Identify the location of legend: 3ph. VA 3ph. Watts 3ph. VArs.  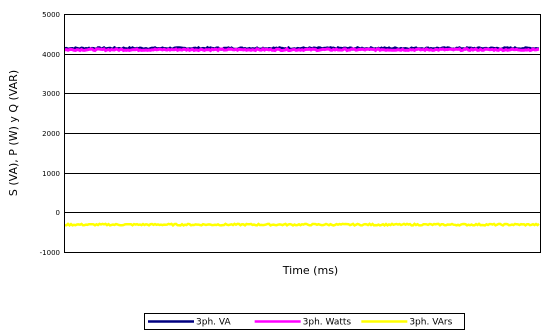
(304, 321).